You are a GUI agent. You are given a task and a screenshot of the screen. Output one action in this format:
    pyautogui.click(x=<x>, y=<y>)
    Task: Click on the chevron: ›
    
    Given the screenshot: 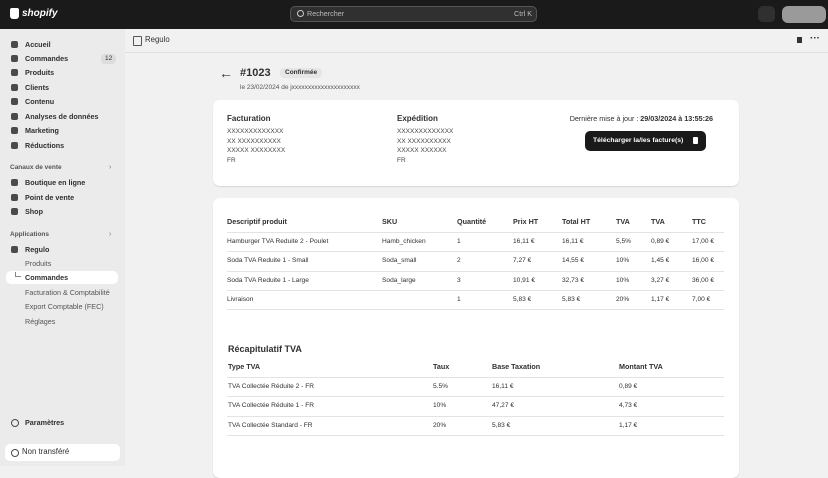 What is the action you would take?
    pyautogui.click(x=110, y=234)
    